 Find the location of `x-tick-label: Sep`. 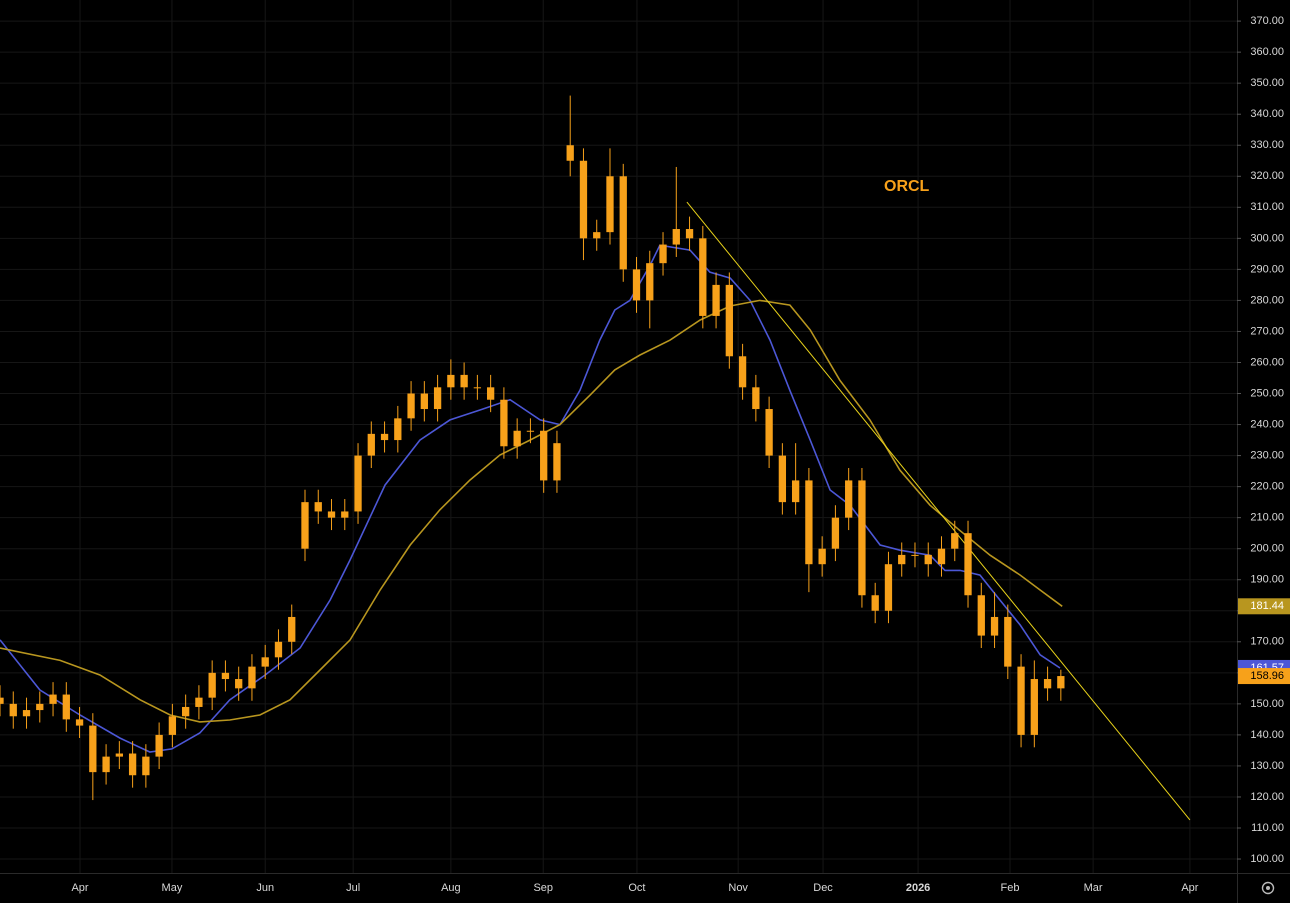

x-tick-label: Sep is located at coordinates (543, 888).